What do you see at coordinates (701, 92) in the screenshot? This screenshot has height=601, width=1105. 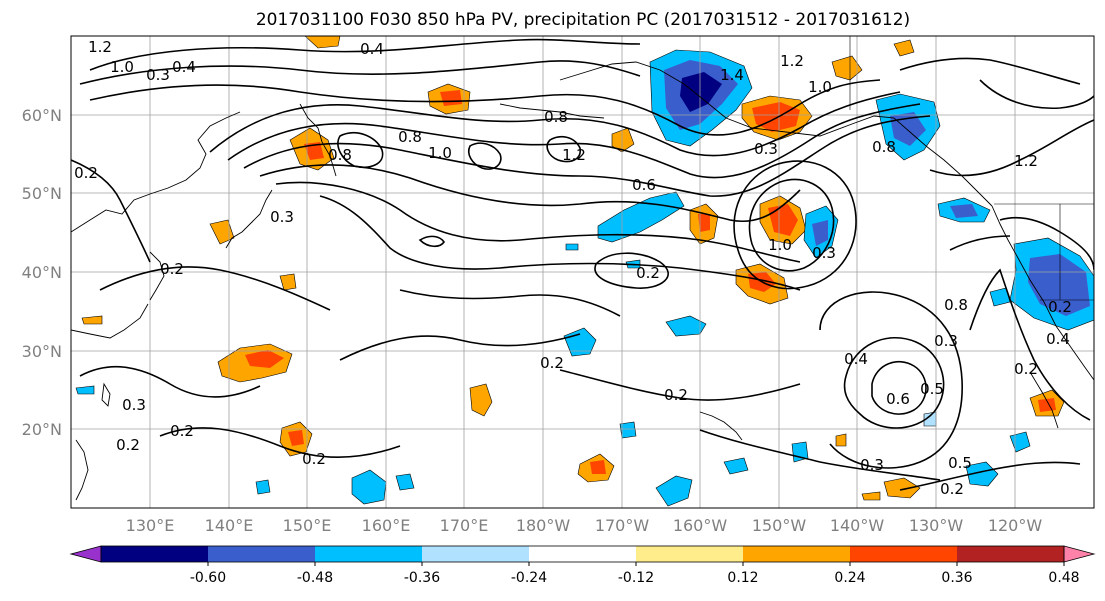 I see `precip-negative-patch-core` at bounding box center [701, 92].